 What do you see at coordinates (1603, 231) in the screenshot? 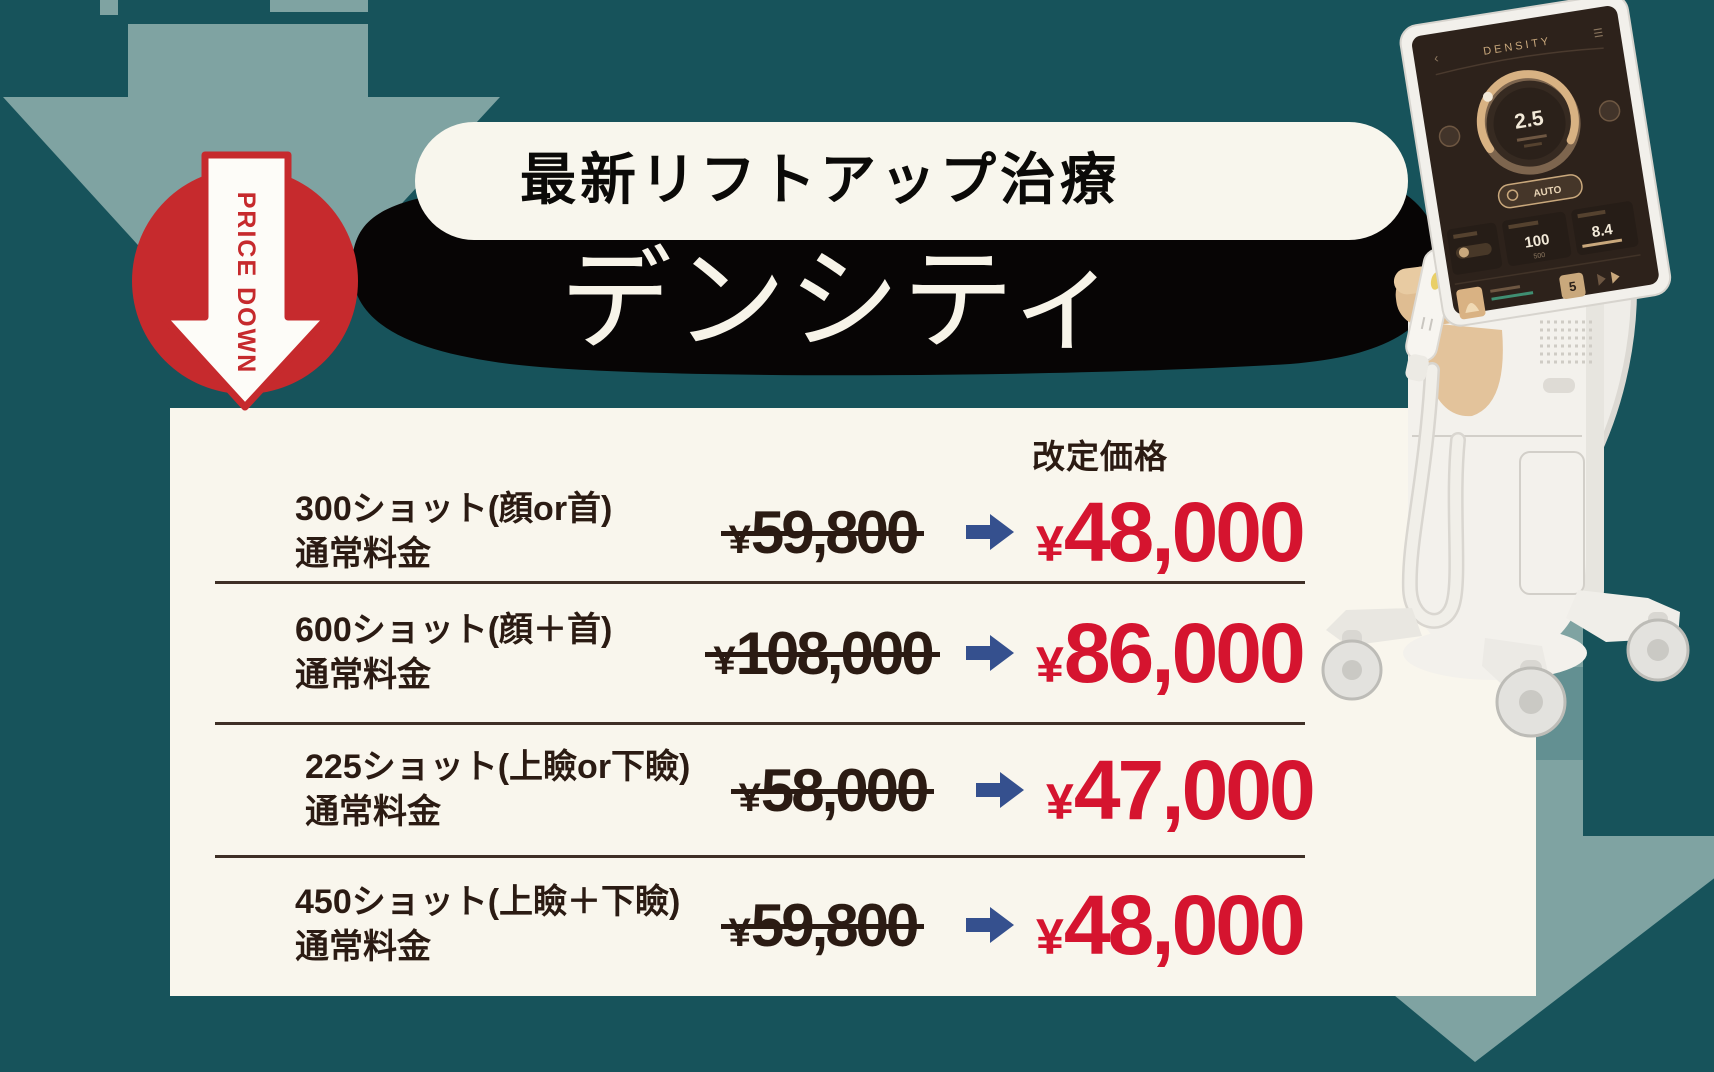
I see `energy-value: 8.4` at bounding box center [1603, 231].